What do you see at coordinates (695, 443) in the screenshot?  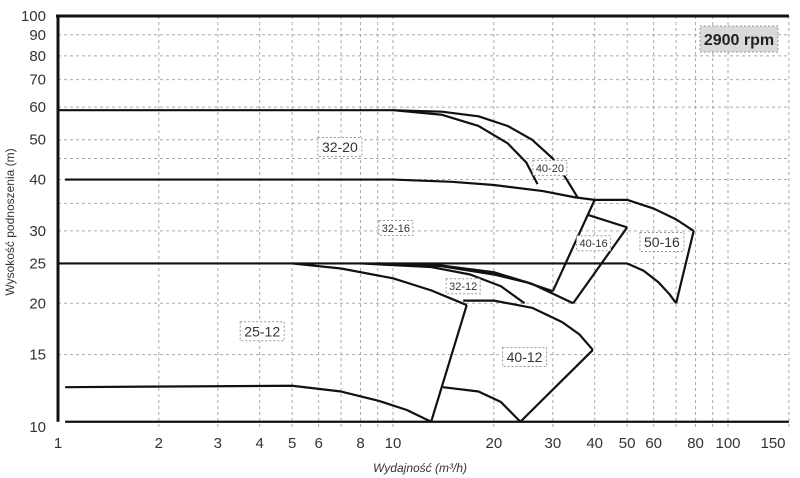 I see `x-tick-label: 80` at bounding box center [695, 443].